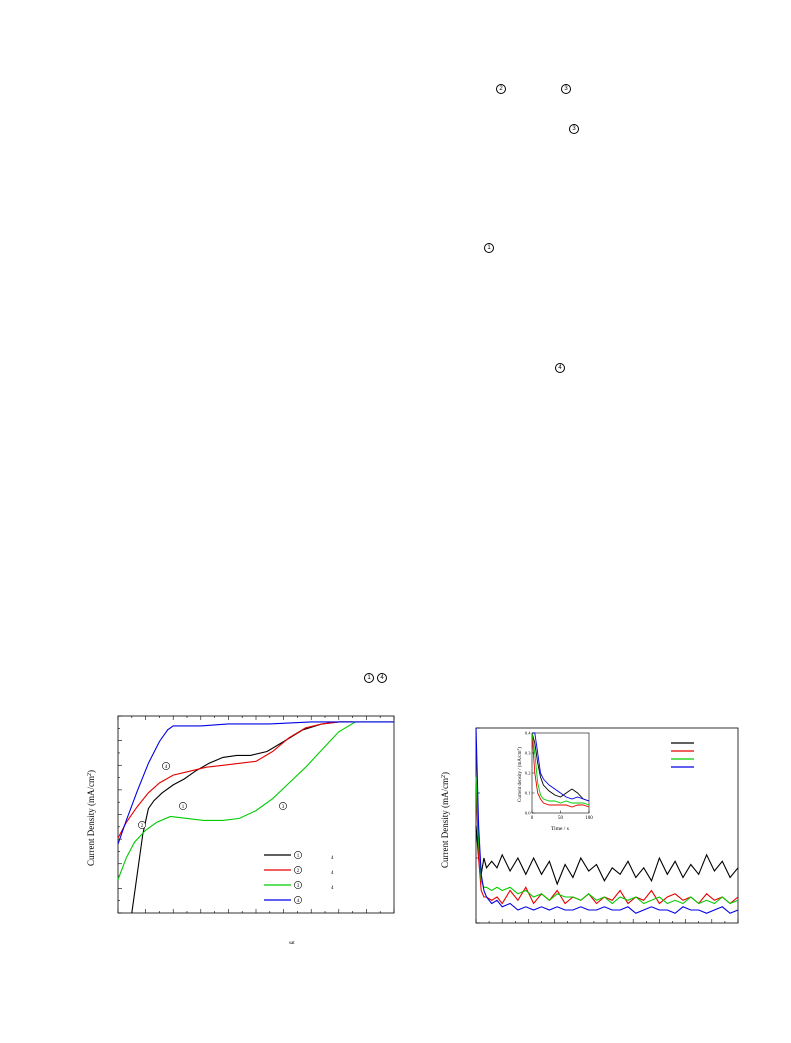 This screenshot has width=791, height=1043. Describe the element at coordinates (445, 820) in the screenshot. I see `right-ylabel: Current Density (mA/cm2)` at that location.